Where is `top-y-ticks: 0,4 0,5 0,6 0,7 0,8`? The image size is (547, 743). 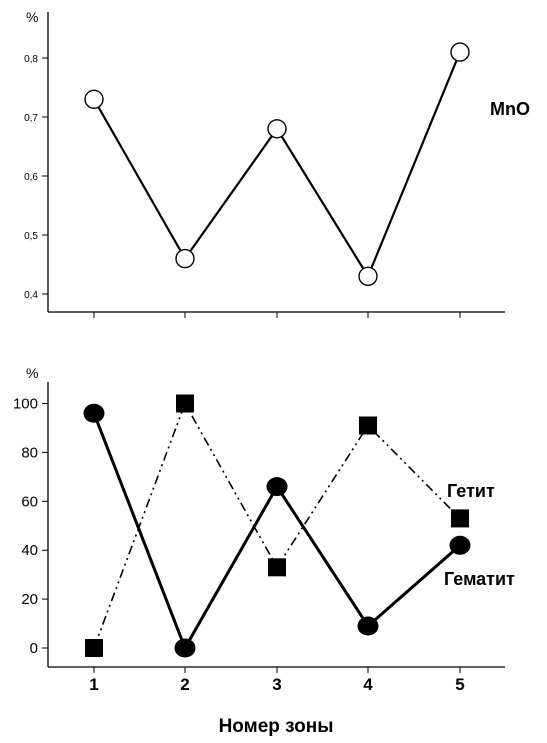 top-y-ticks: 0,4 0,5 0,6 0,7 0,8 is located at coordinates (36, 177).